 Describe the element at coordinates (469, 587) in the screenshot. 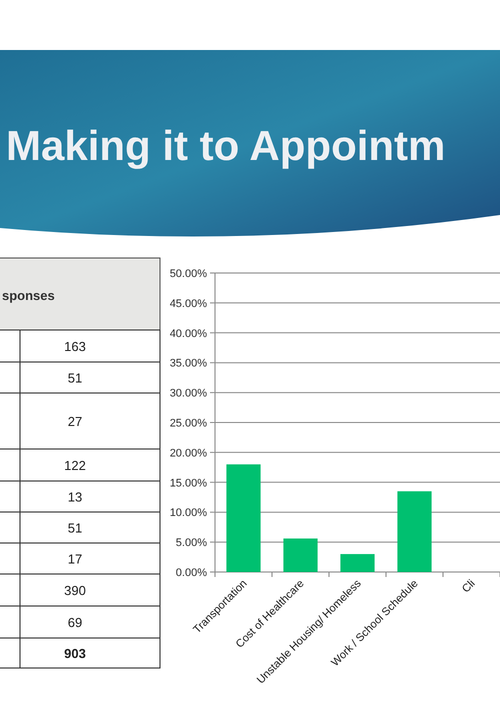

I see `x-tick-label: Cli` at that location.